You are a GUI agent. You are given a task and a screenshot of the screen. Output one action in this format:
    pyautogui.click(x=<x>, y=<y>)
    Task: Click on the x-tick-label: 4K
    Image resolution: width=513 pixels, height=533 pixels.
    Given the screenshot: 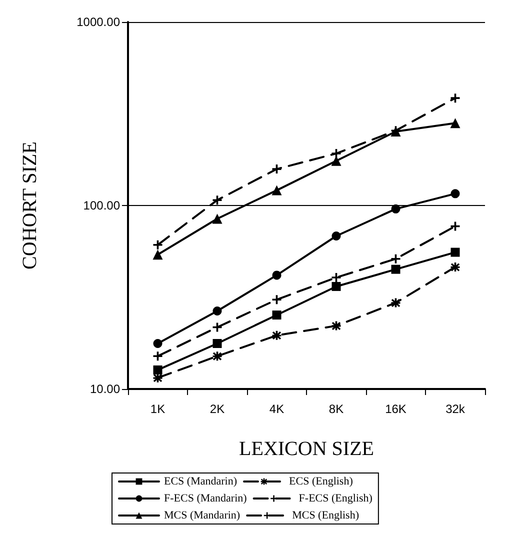 What is the action you would take?
    pyautogui.click(x=276, y=409)
    